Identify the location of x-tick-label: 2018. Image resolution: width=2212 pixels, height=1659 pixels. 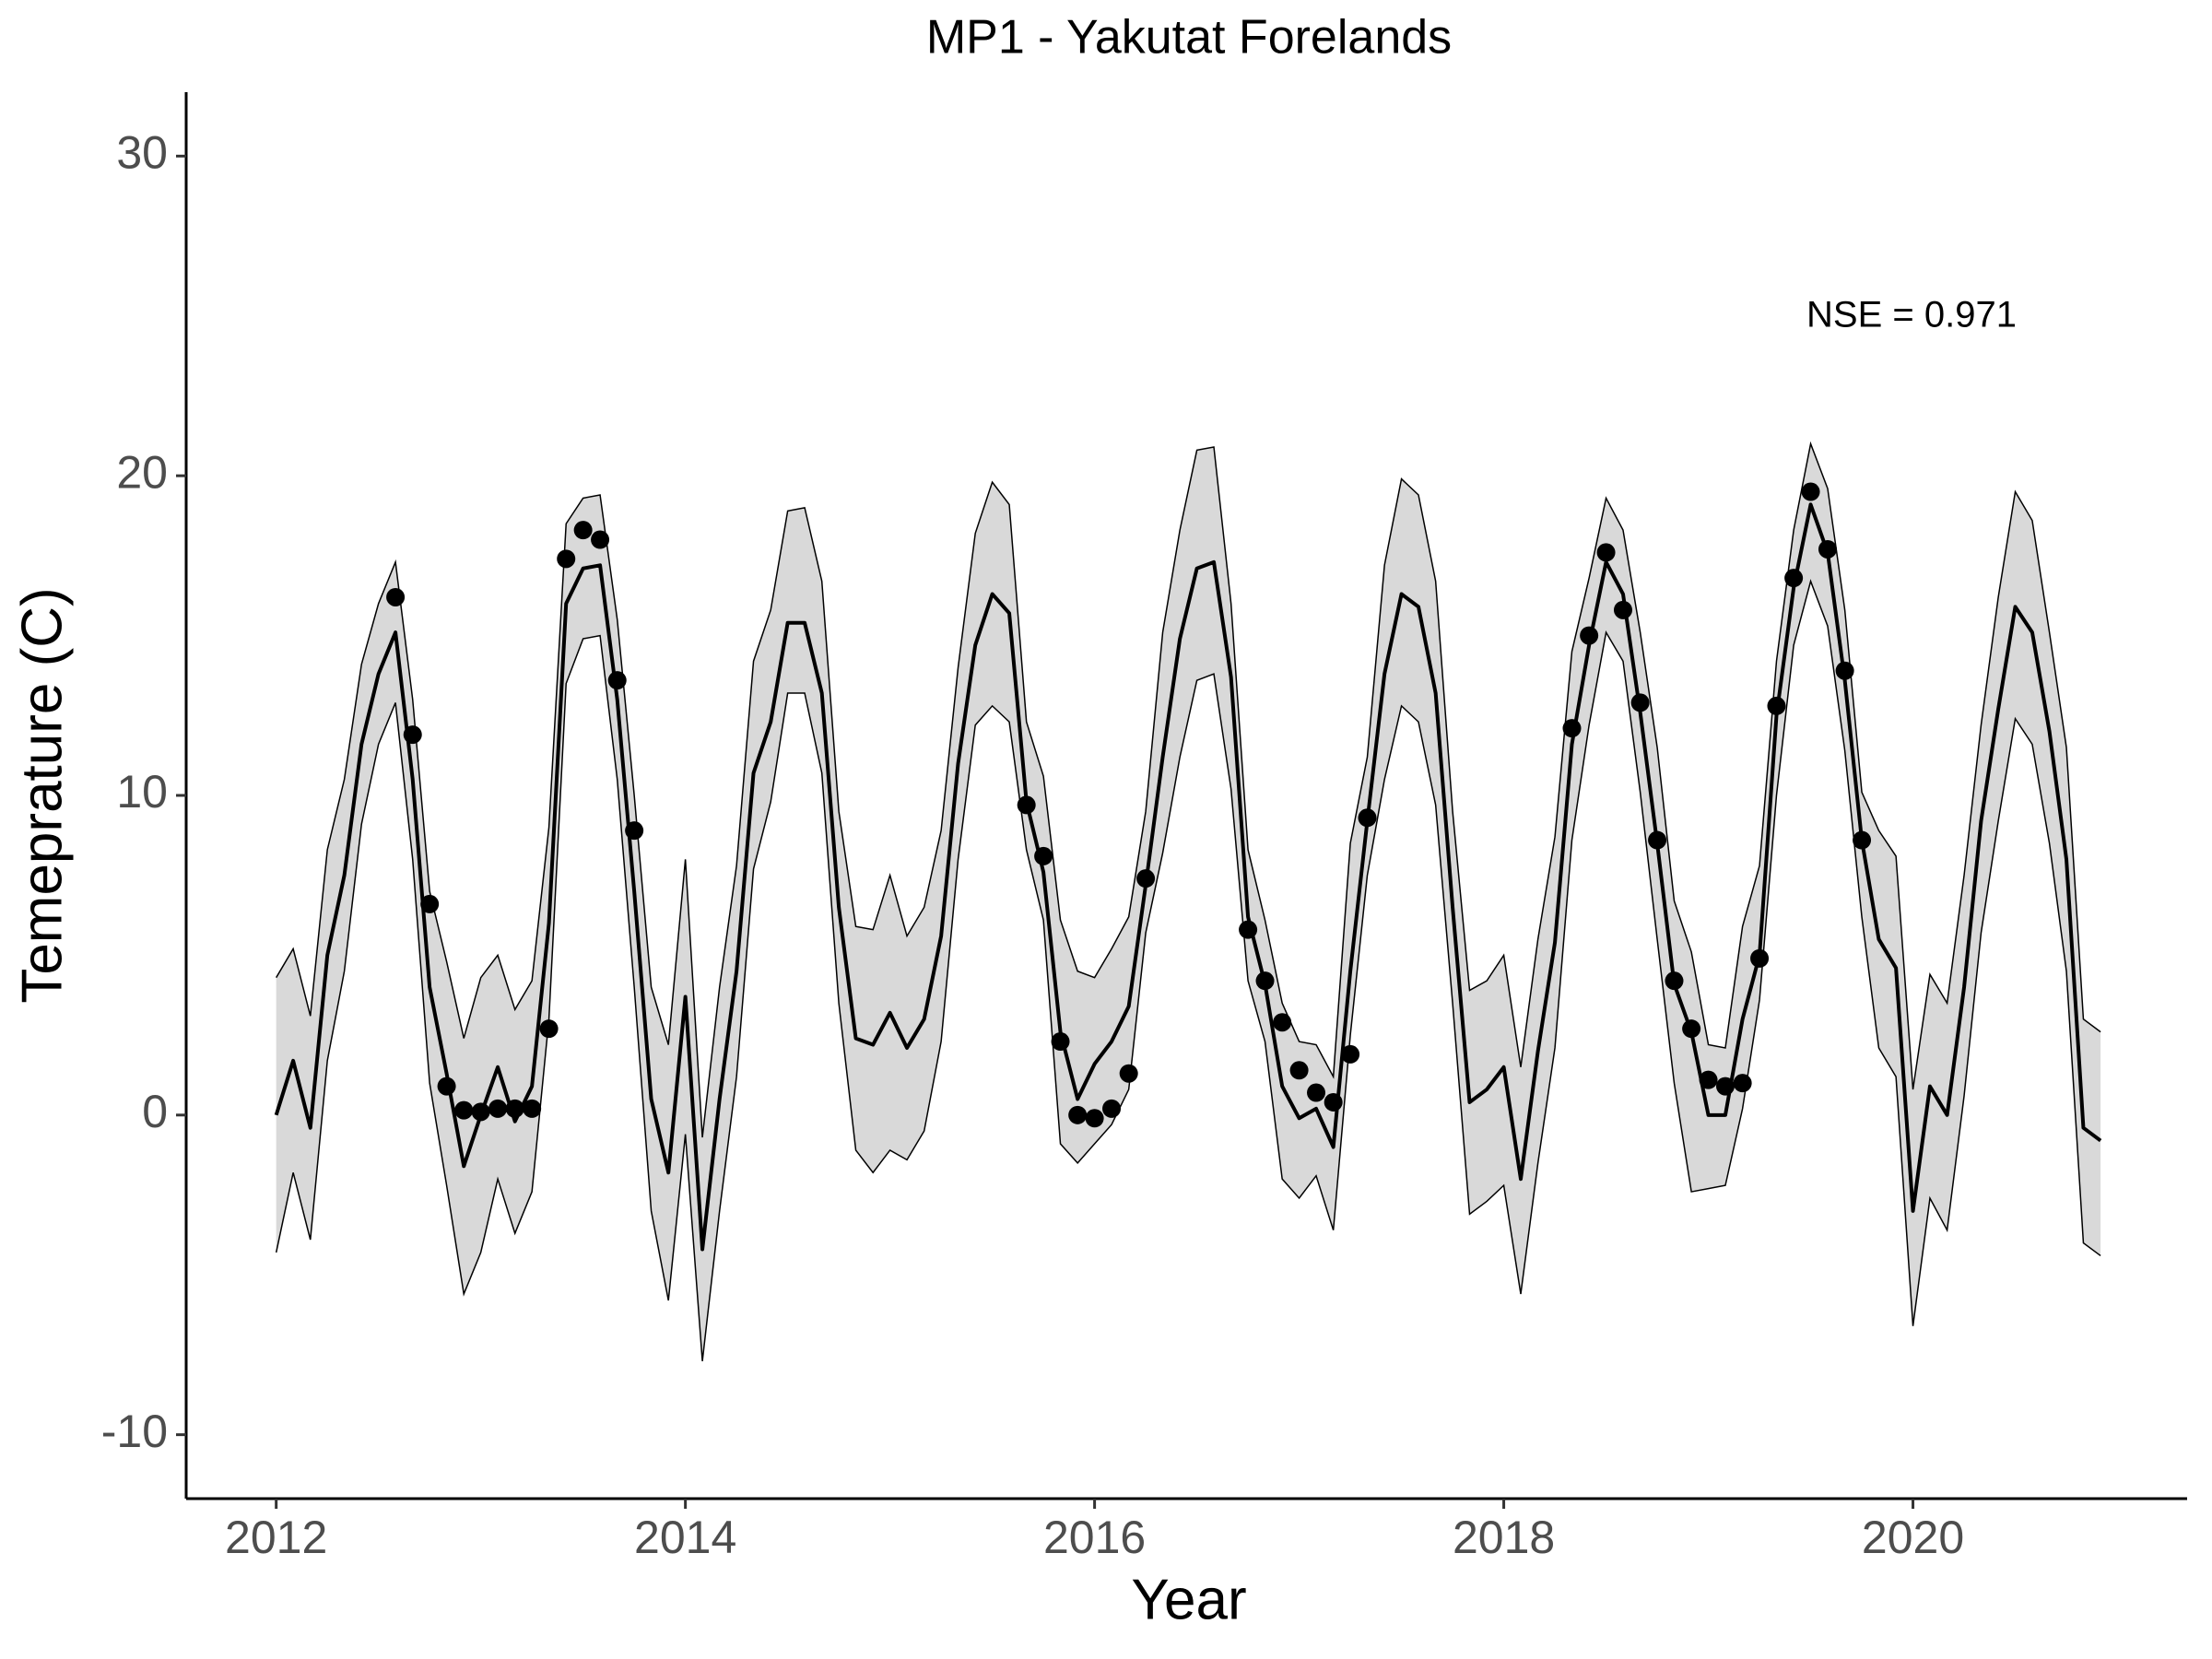
(1504, 1537).